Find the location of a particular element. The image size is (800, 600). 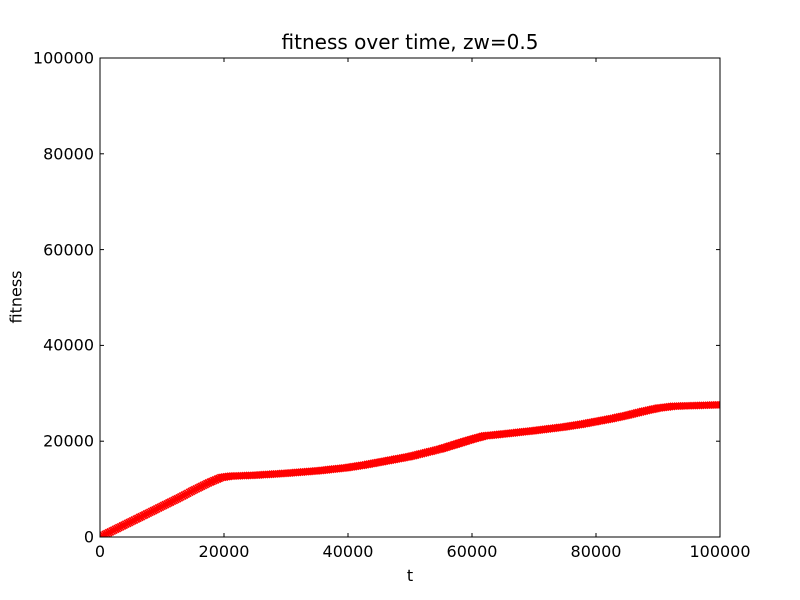

x-tick-label: 20000 is located at coordinates (224, 551).